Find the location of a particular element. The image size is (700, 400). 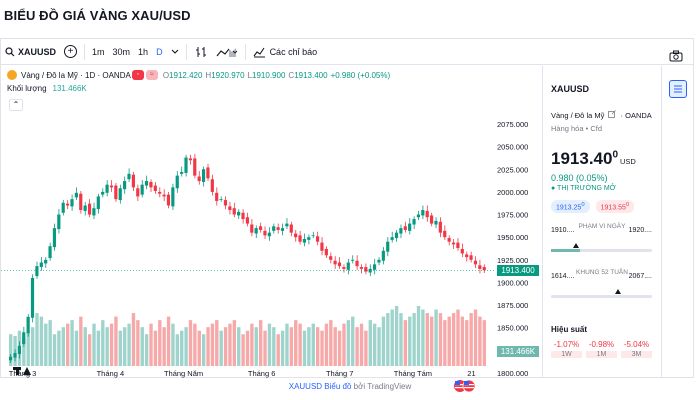

volume-label: Khối lượng is located at coordinates (27, 88).